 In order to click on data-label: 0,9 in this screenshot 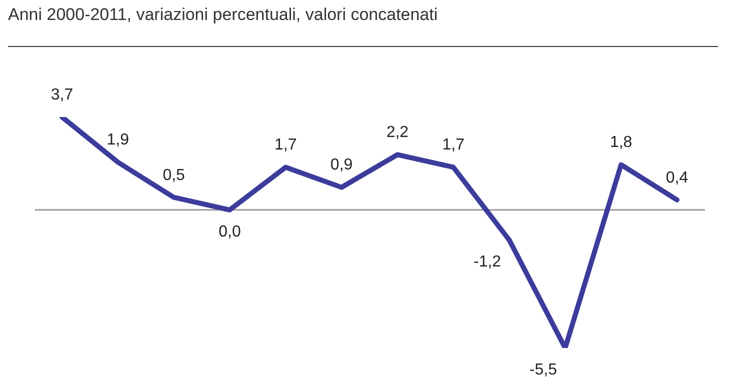, I will do `click(341, 165)`.